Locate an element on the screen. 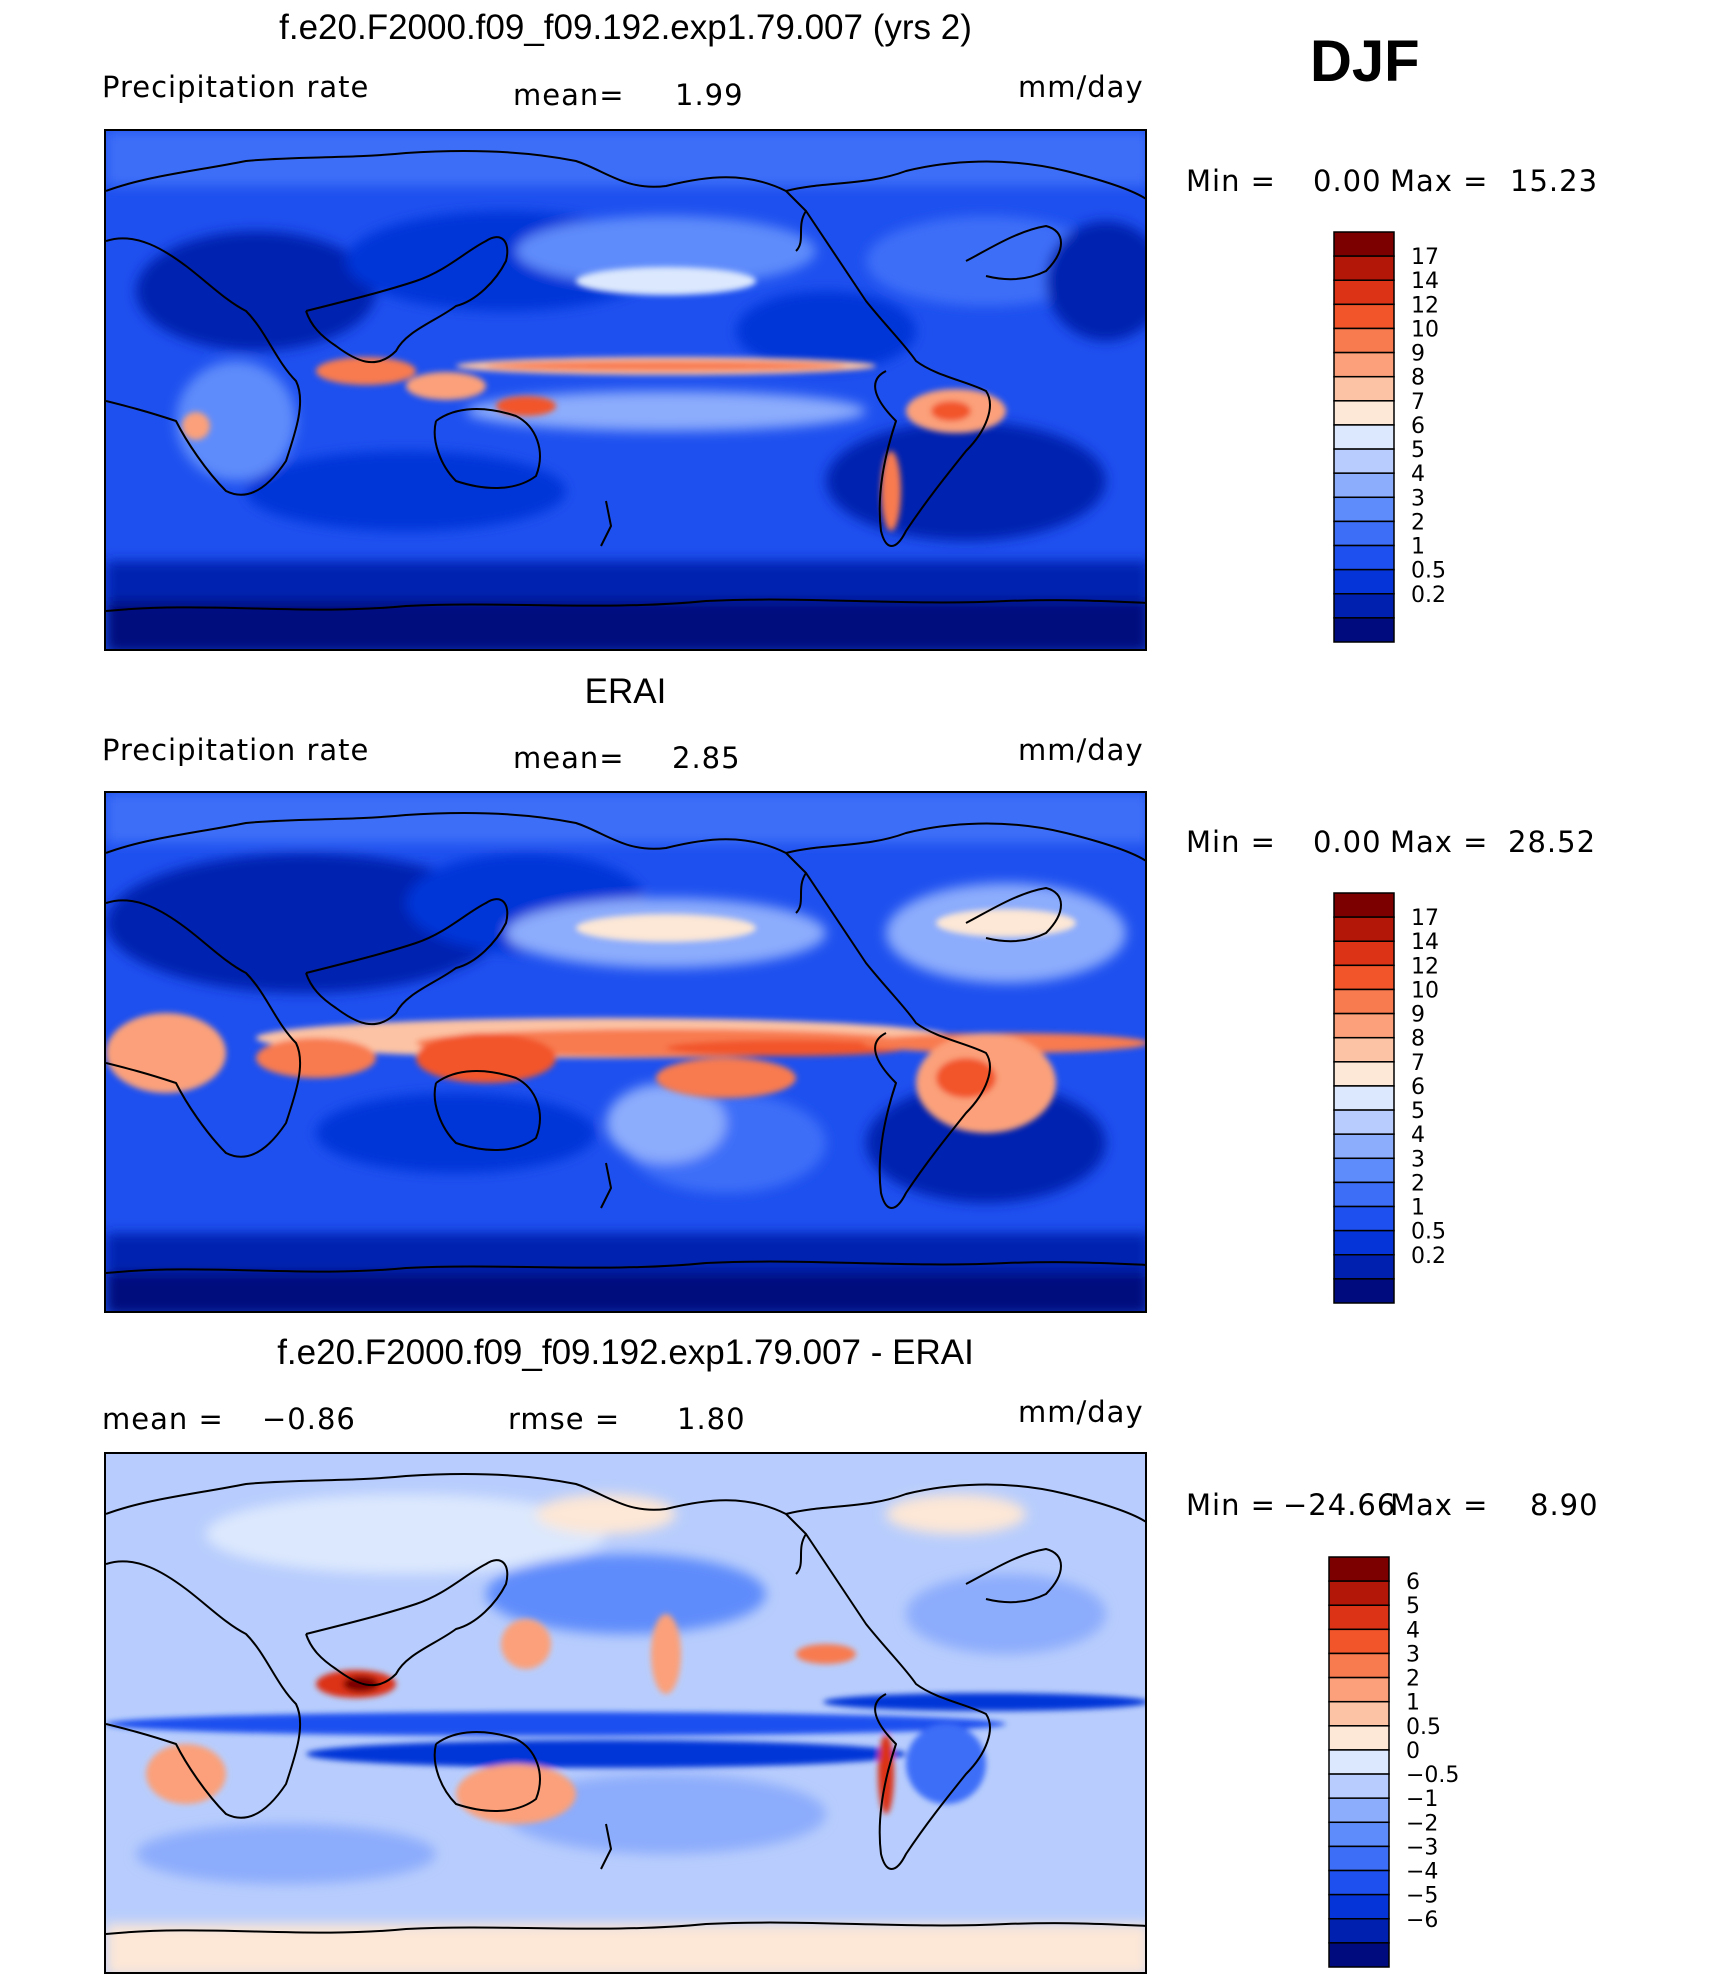 This screenshot has width=1710, height=1979. panel-3-mean-value: −0.86 is located at coordinates (309, 1419).